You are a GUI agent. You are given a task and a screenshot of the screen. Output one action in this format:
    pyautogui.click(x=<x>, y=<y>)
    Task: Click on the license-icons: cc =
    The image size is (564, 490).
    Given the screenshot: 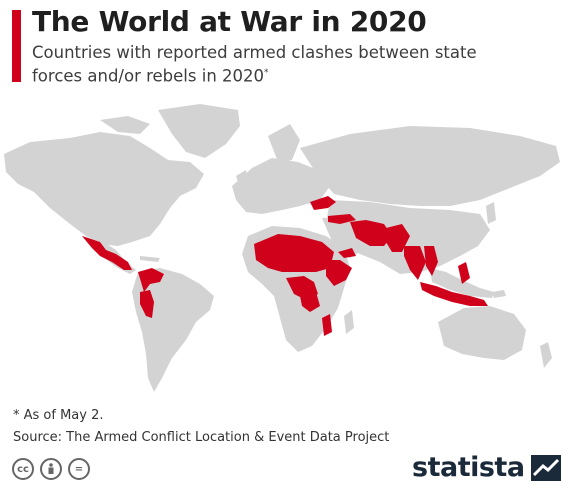 What is the action you would take?
    pyautogui.click(x=51, y=469)
    